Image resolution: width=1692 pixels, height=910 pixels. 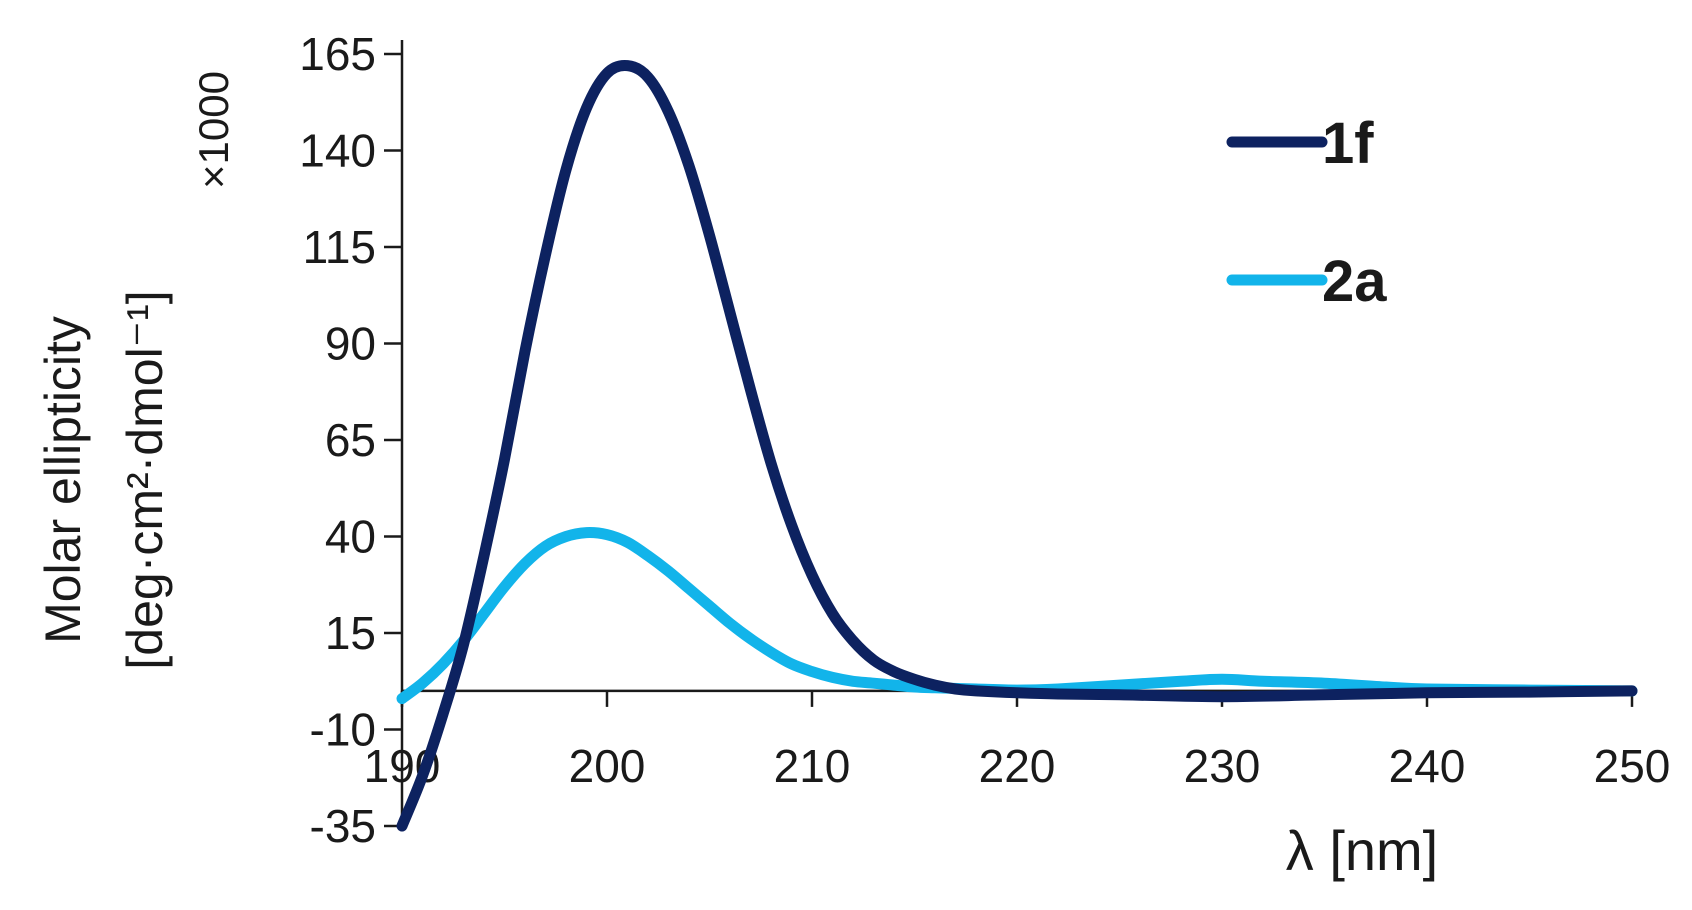 What do you see at coordinates (1362, 850) in the screenshot?
I see `x-axis-label: λ [nm]` at bounding box center [1362, 850].